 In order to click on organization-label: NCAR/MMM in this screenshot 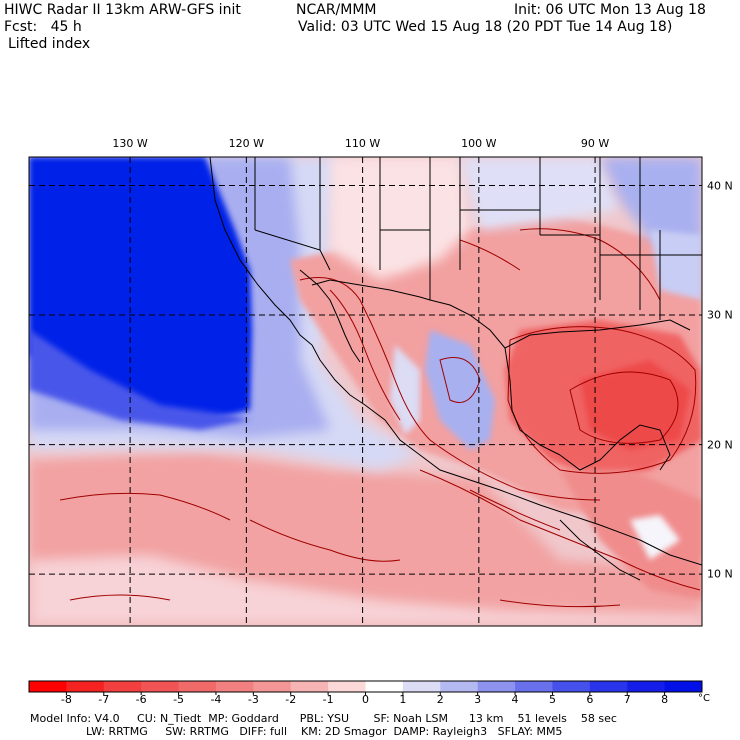, I will do `click(336, 10)`.